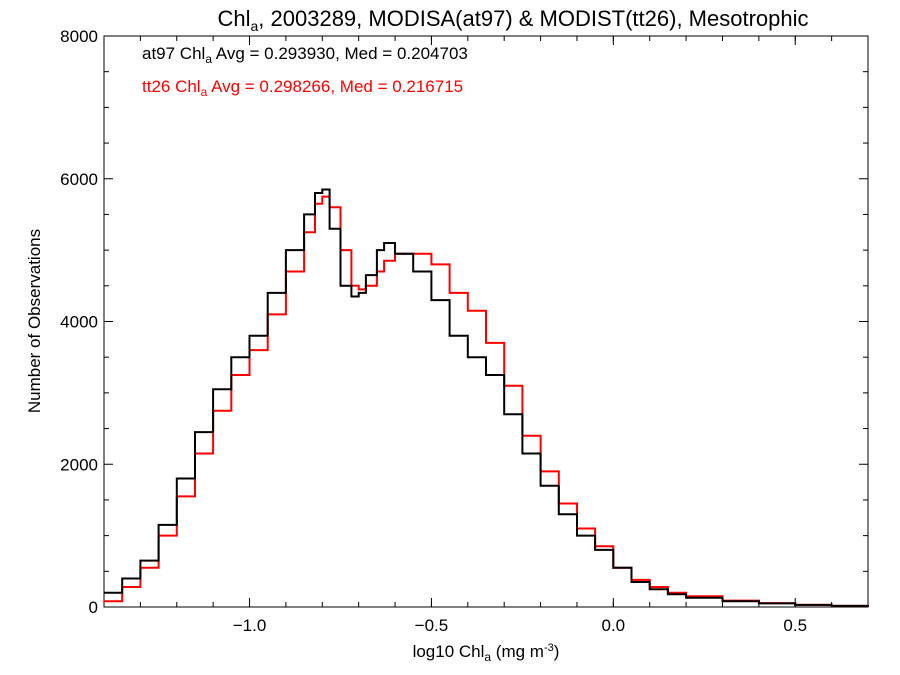 The image size is (900, 675). What do you see at coordinates (795, 625) in the screenshot?
I see `x-tick-label: 0.5` at bounding box center [795, 625].